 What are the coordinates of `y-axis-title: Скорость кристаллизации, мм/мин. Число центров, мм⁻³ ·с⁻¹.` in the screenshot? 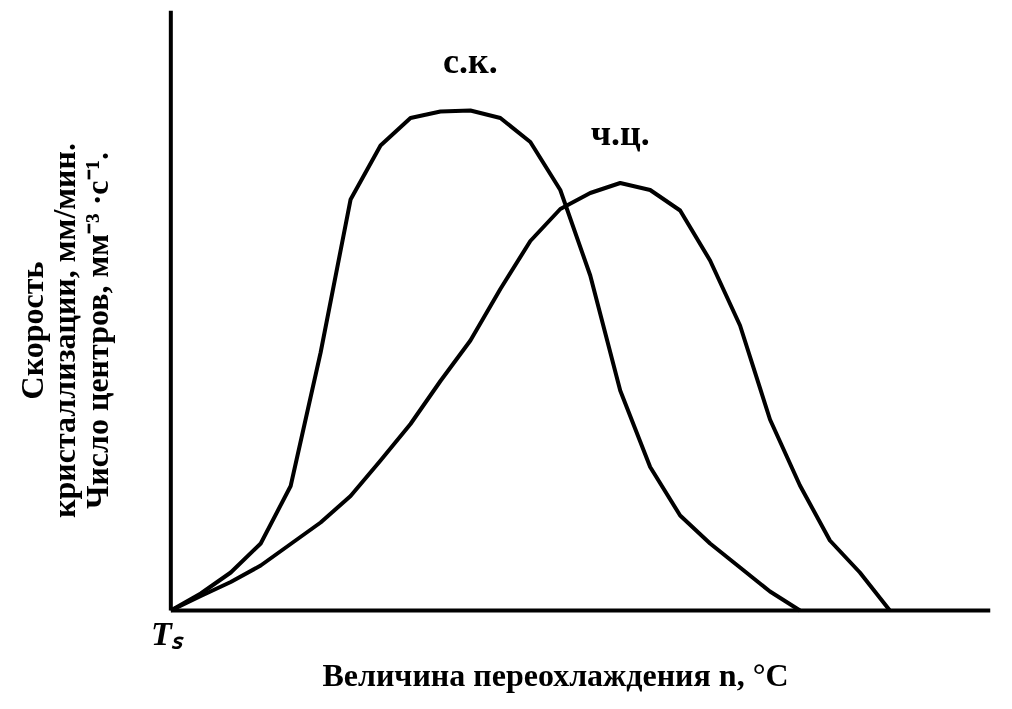 It's located at (64, 330).